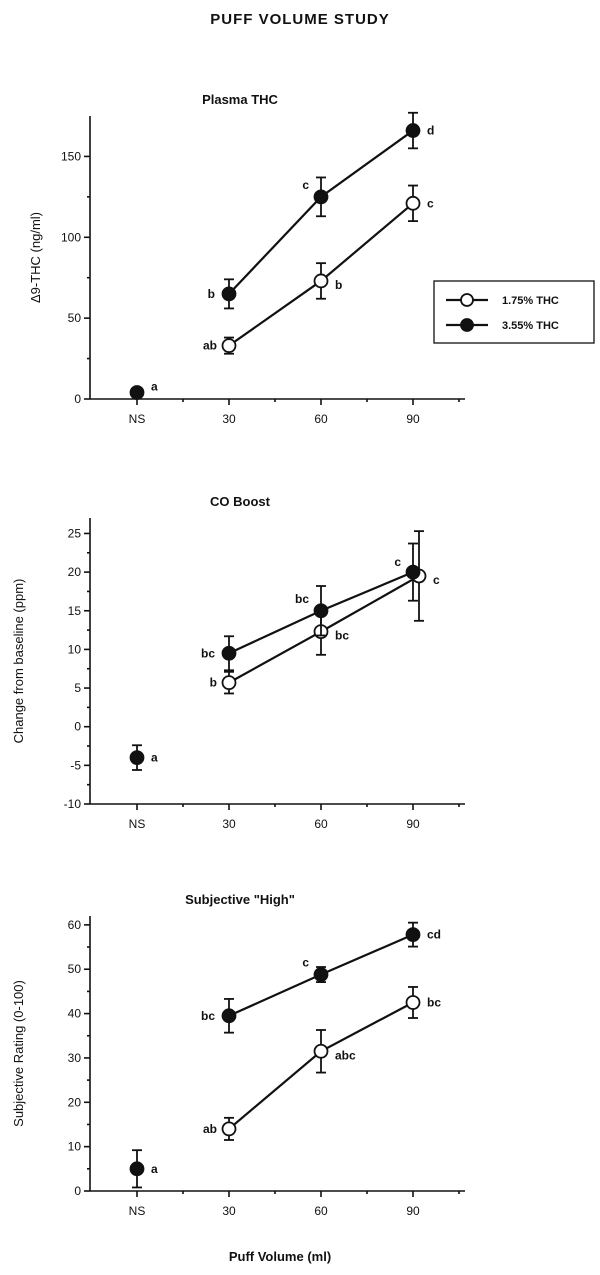 This screenshot has width=600, height=1275. What do you see at coordinates (434, 935) in the screenshot?
I see `significance-letter: cd` at bounding box center [434, 935].